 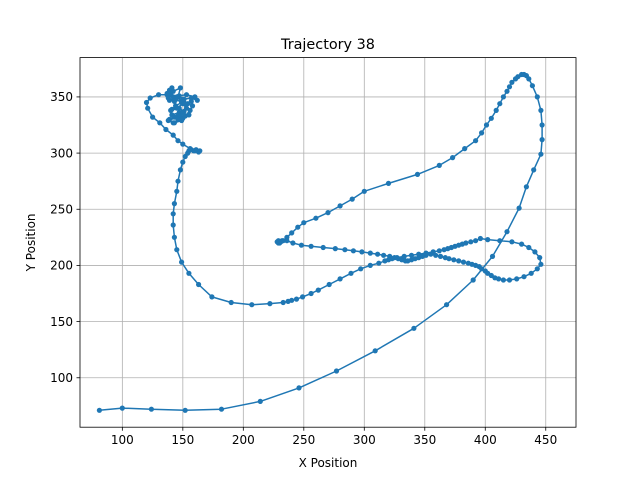 What do you see at coordinates (31, 242) in the screenshot?
I see `y-axis-label: Y Position` at bounding box center [31, 242].